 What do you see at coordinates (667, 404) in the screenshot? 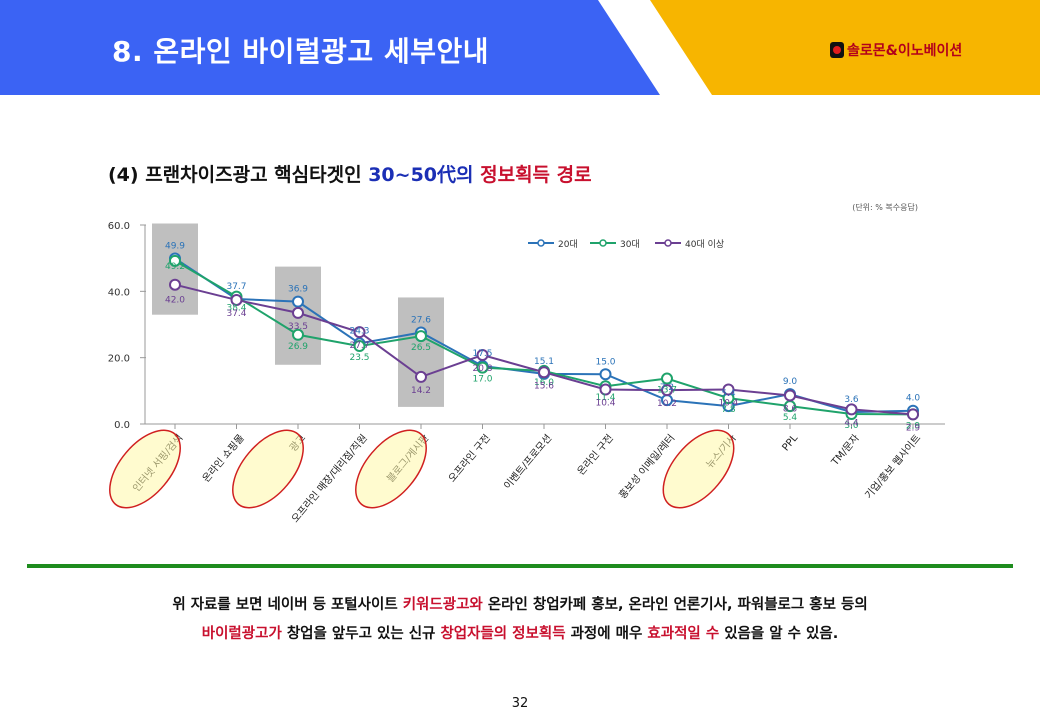
I see `data-label-s2-8: 10.2` at bounding box center [667, 404].